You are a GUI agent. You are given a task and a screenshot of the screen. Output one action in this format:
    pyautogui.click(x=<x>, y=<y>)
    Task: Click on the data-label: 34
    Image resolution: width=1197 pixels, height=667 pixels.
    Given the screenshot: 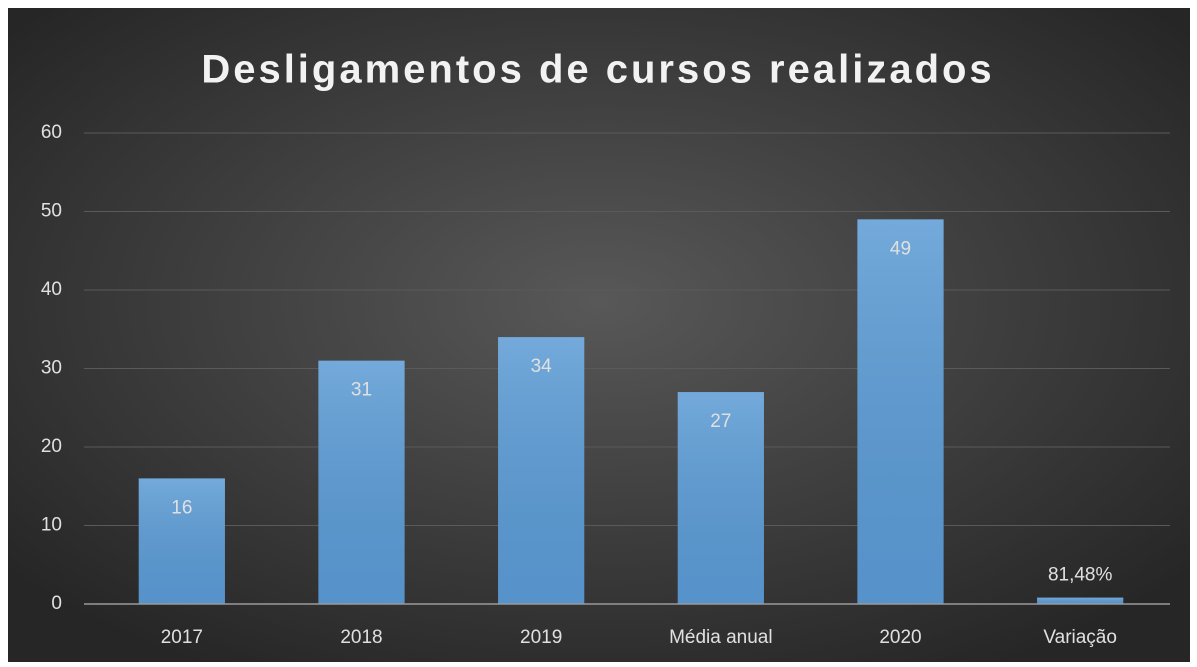 What is the action you would take?
    pyautogui.click(x=542, y=366)
    